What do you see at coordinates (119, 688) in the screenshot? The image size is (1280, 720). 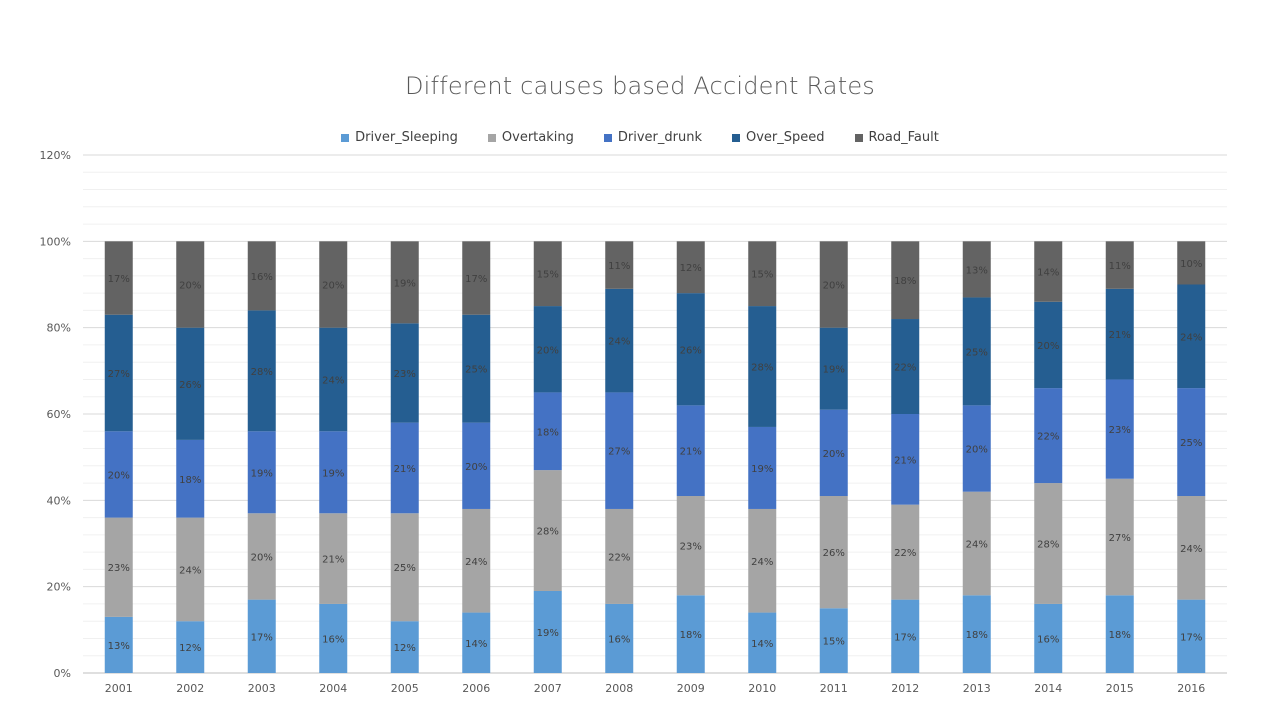 I see `x-tick-label: 2001` at bounding box center [119, 688].